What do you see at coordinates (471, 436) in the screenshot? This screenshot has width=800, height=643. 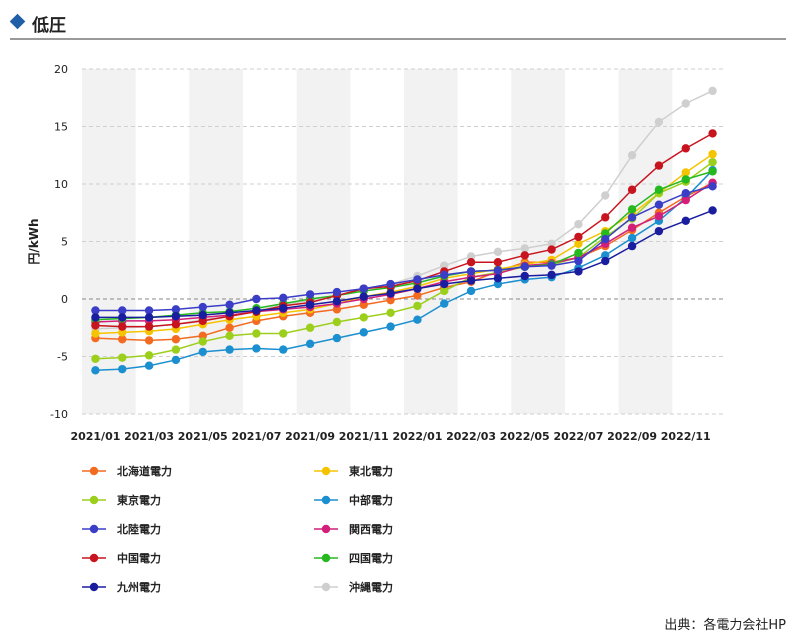 I see `x-tick-label: 2022/03` at bounding box center [471, 436].